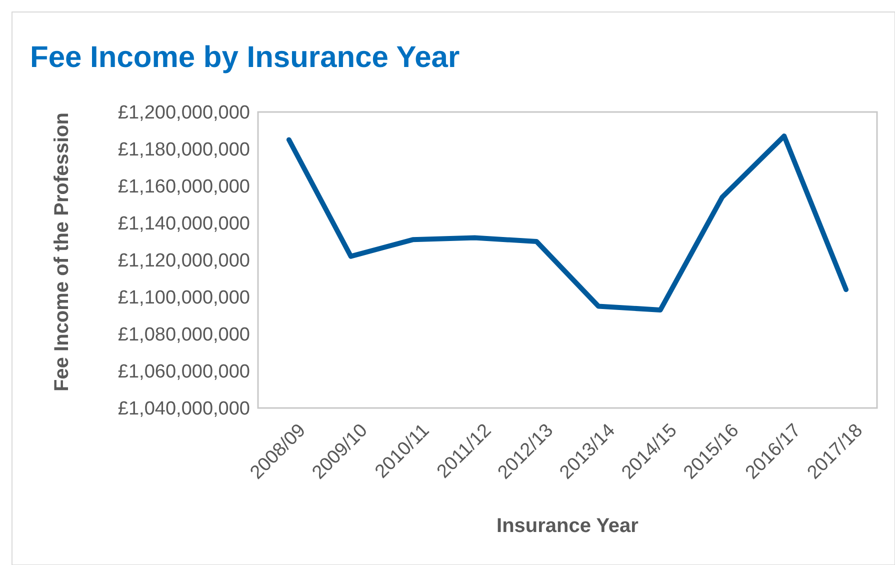  What do you see at coordinates (184, 372) in the screenshot?
I see `y-tick-label: £1,060,000,000` at bounding box center [184, 372].